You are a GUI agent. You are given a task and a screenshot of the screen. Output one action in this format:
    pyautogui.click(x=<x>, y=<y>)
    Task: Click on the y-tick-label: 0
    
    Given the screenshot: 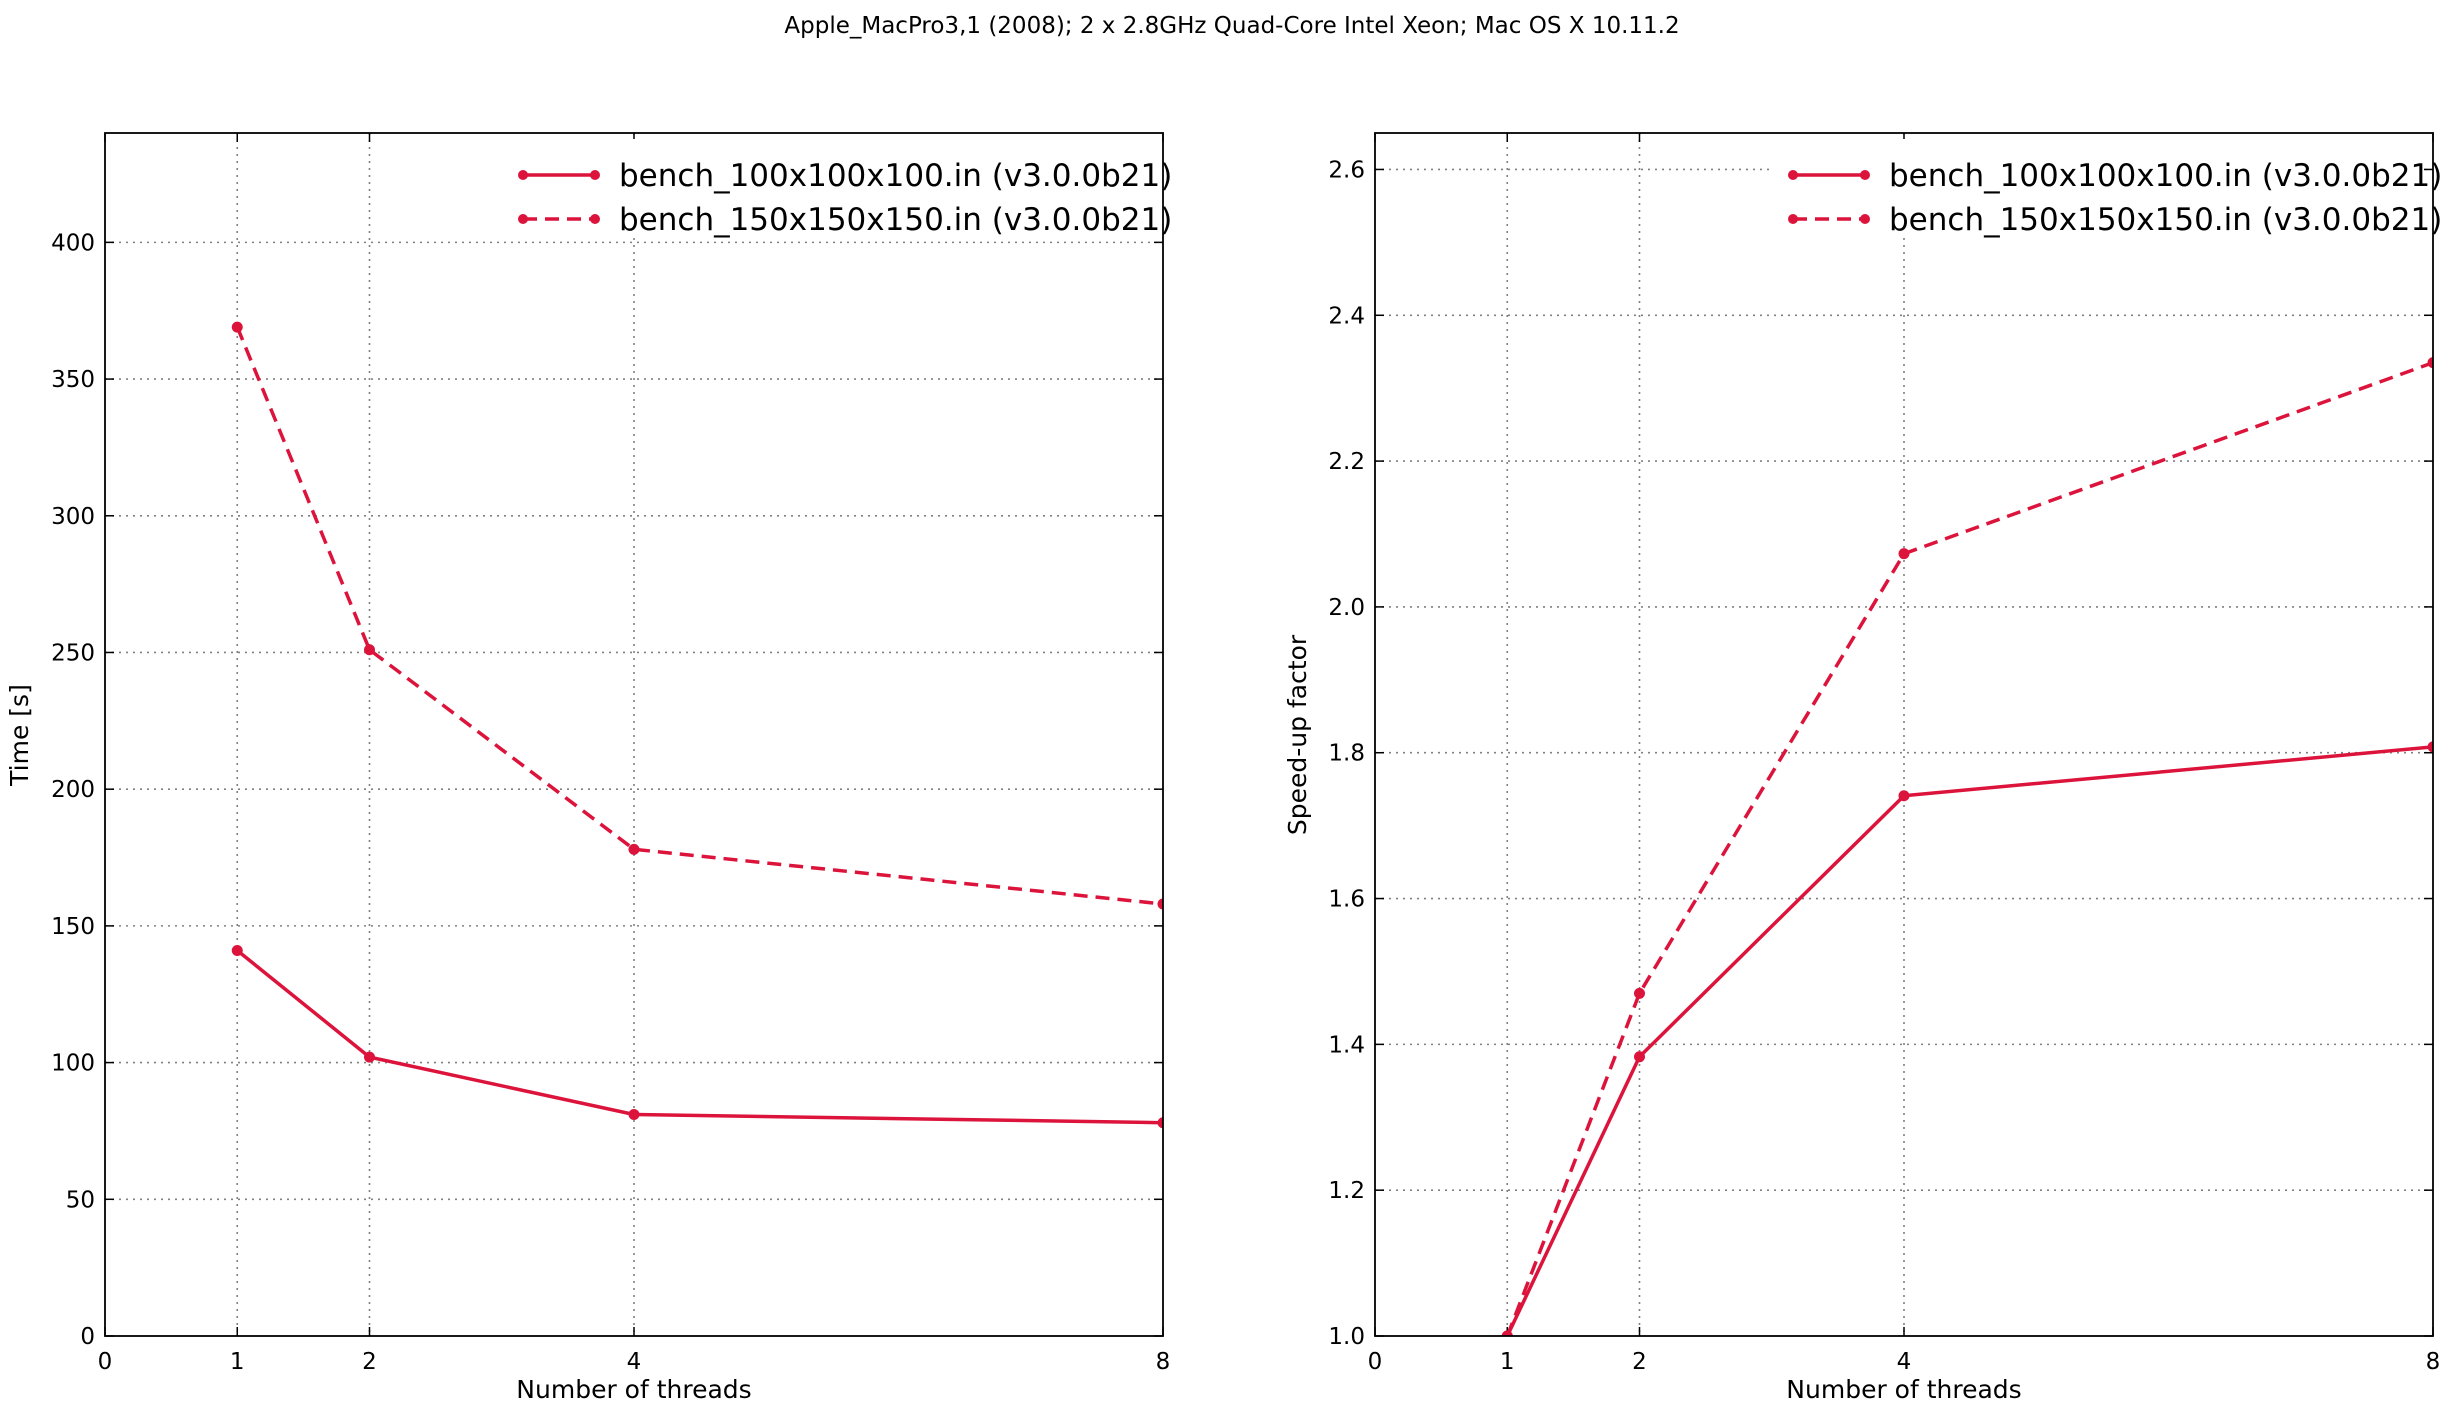 What is the action you would take?
    pyautogui.click(x=87, y=1337)
    